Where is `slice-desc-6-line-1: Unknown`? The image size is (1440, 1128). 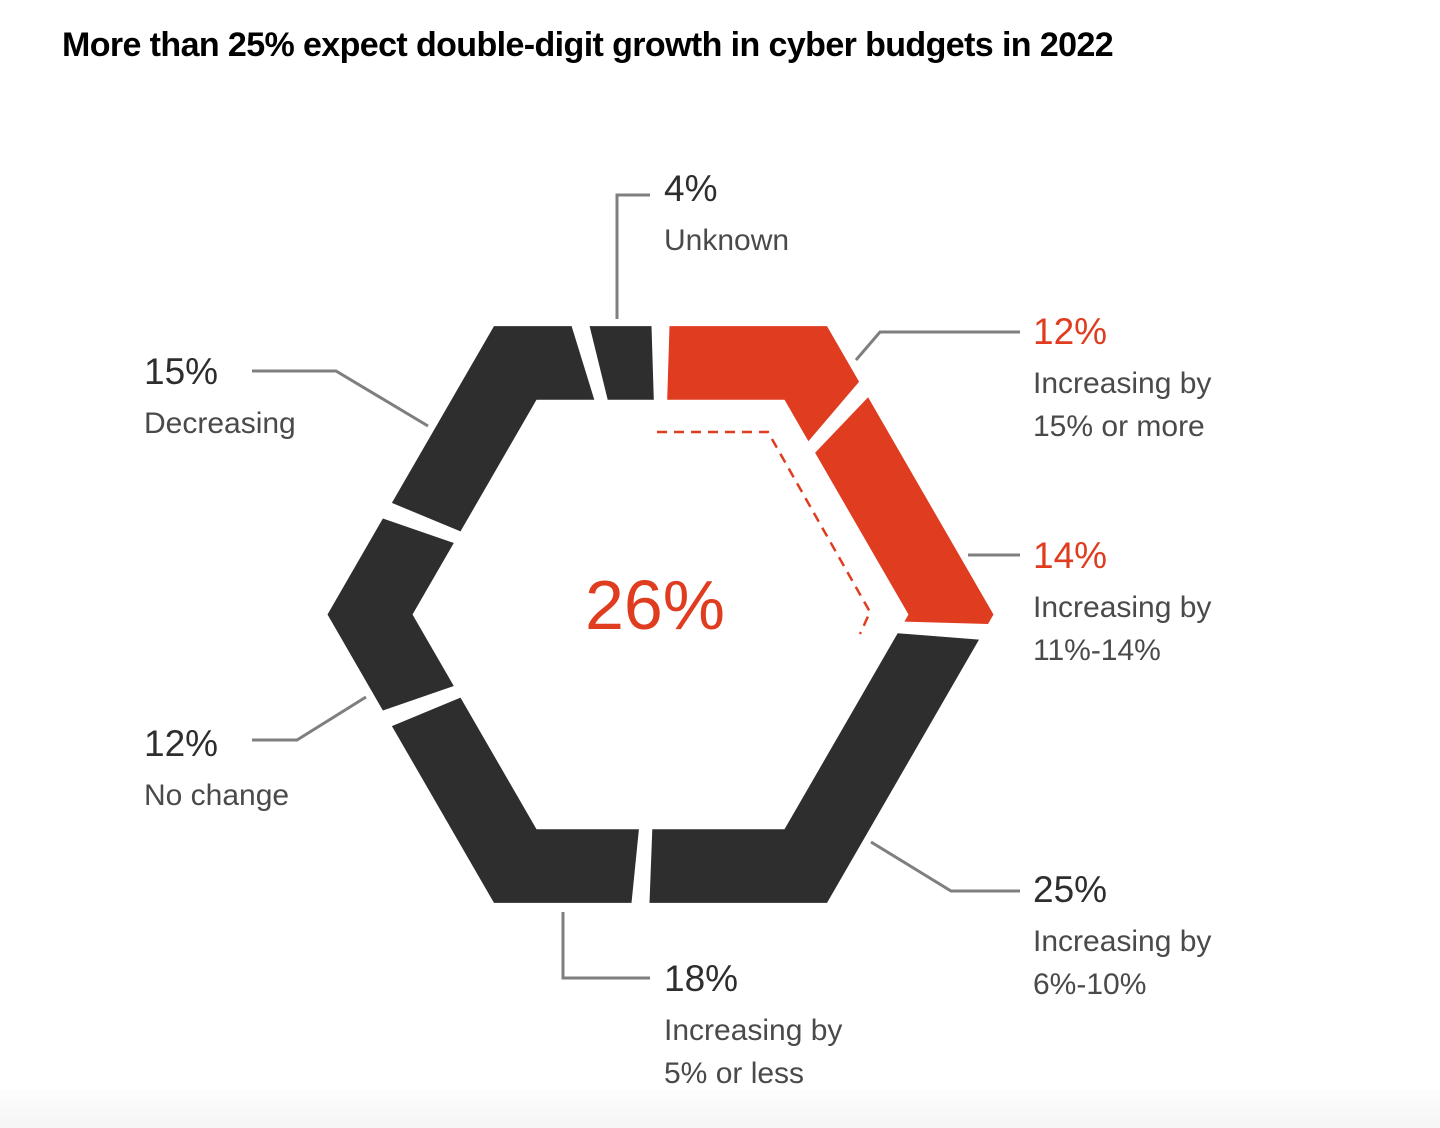
slice-desc-6-line-1: Unknown is located at coordinates (727, 240).